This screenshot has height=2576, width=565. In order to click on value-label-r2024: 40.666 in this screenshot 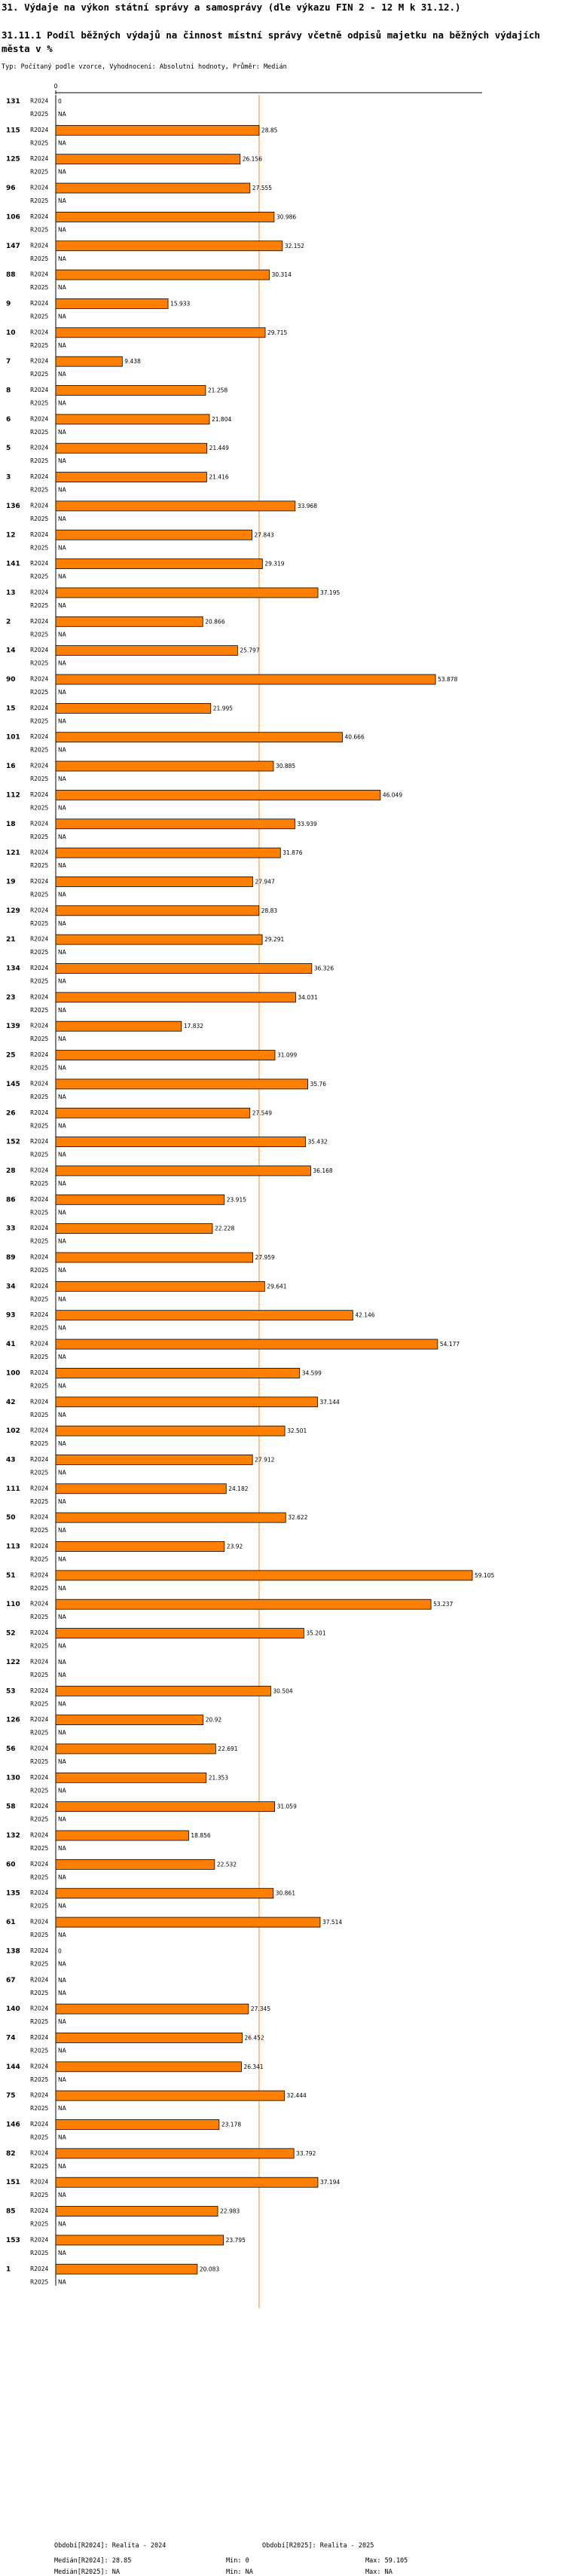, I will do `click(354, 737)`.